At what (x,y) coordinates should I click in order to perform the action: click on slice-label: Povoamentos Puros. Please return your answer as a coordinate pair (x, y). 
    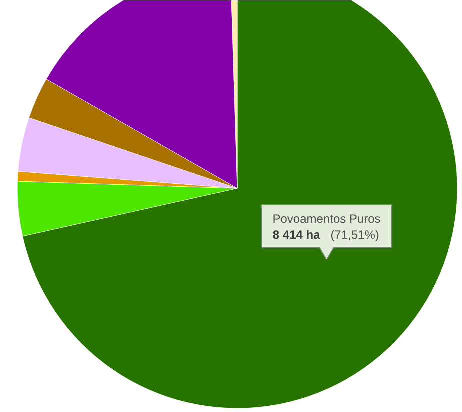
    Looking at the image, I should click on (326, 219).